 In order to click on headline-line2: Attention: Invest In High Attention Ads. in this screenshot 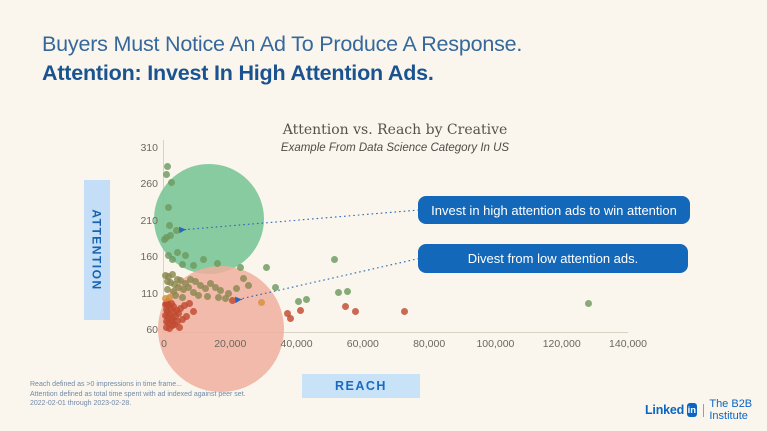, I will do `click(238, 73)`.